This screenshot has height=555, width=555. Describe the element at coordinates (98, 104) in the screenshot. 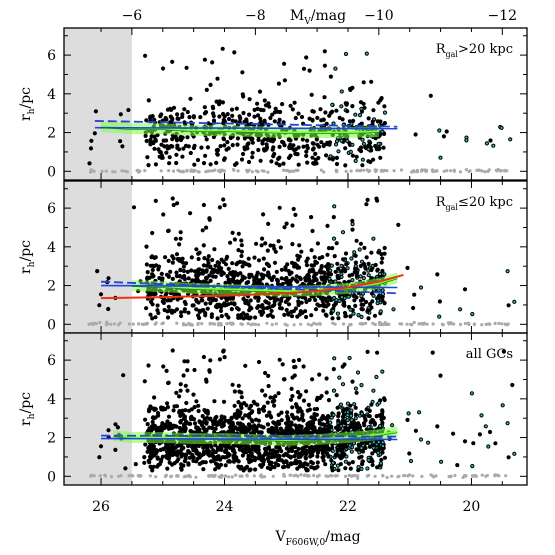

I see `excluded-region` at that location.